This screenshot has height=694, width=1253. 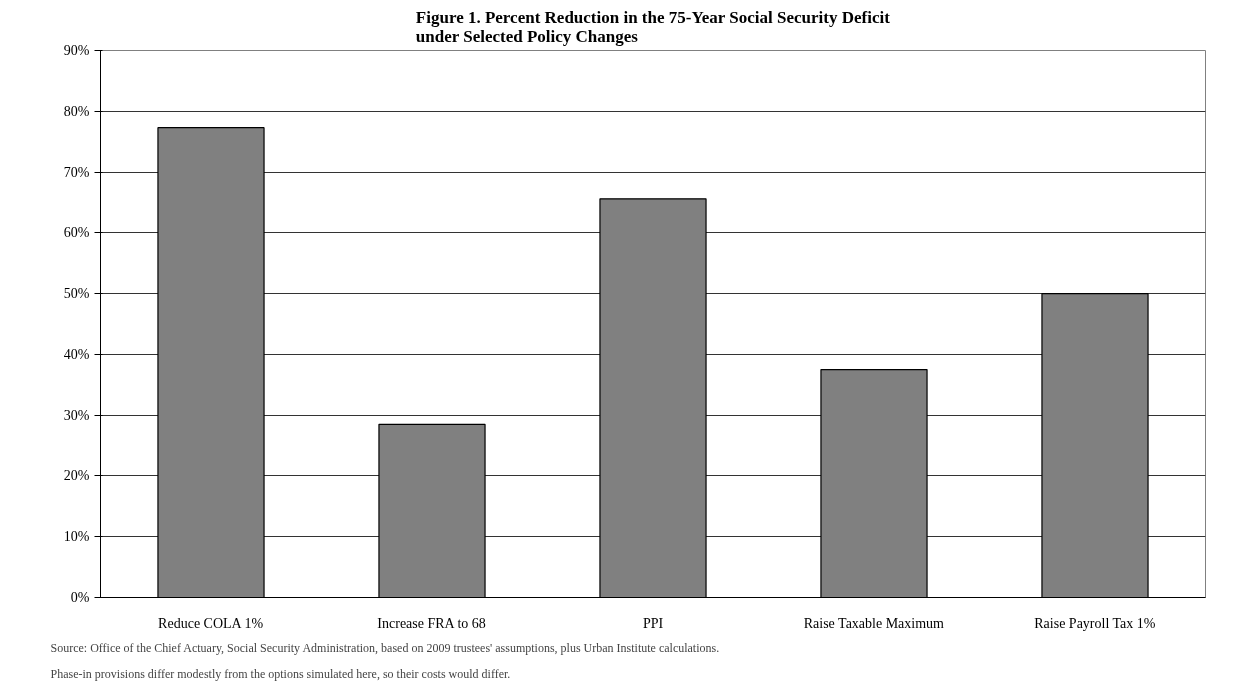 What do you see at coordinates (385, 647) in the screenshot?
I see `source-note: Source: Office of the Chief Actuary, Social Security Administration, based on 2009 trustees' assumptions, plus Urban Institute calculations.` at bounding box center [385, 647].